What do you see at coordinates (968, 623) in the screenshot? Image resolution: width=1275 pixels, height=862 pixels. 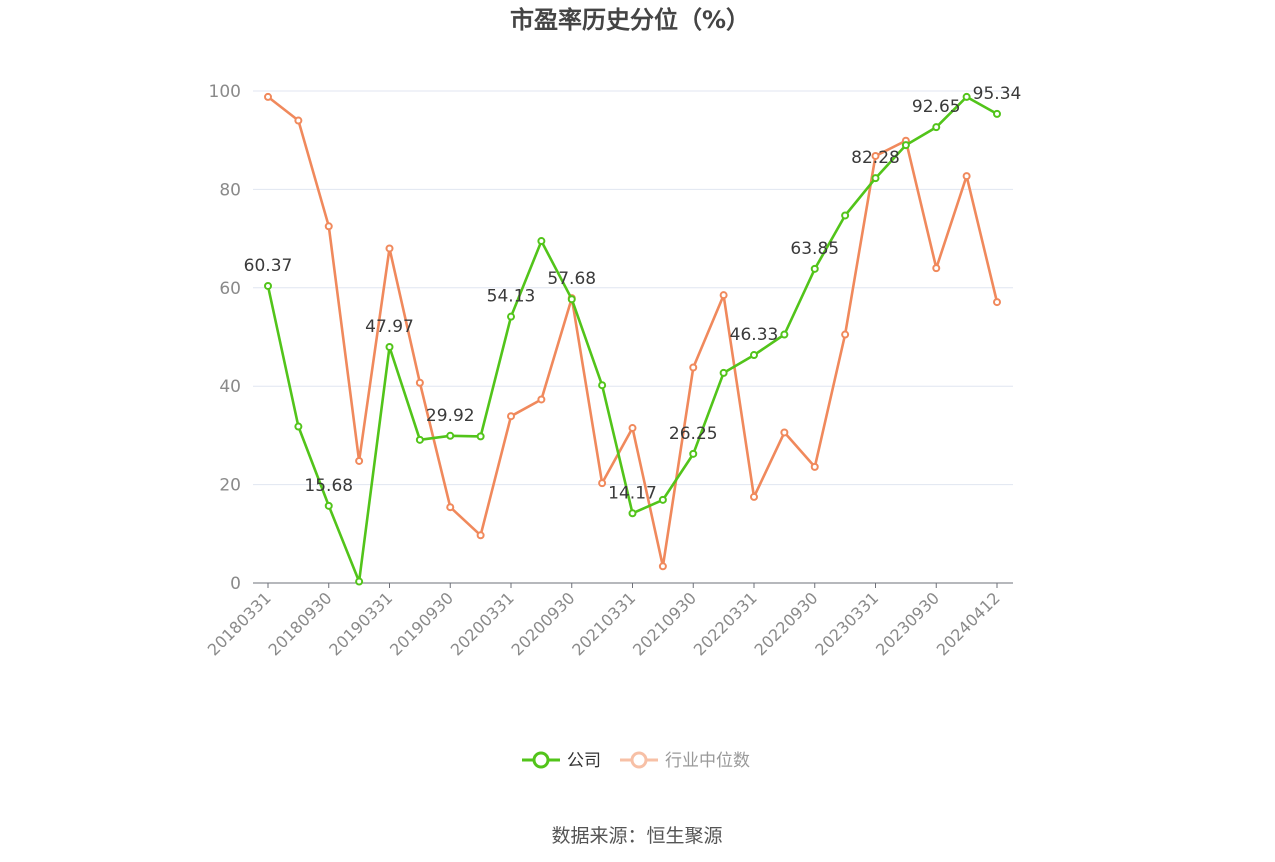 I see `x-tick-label: 20240412` at bounding box center [968, 623].